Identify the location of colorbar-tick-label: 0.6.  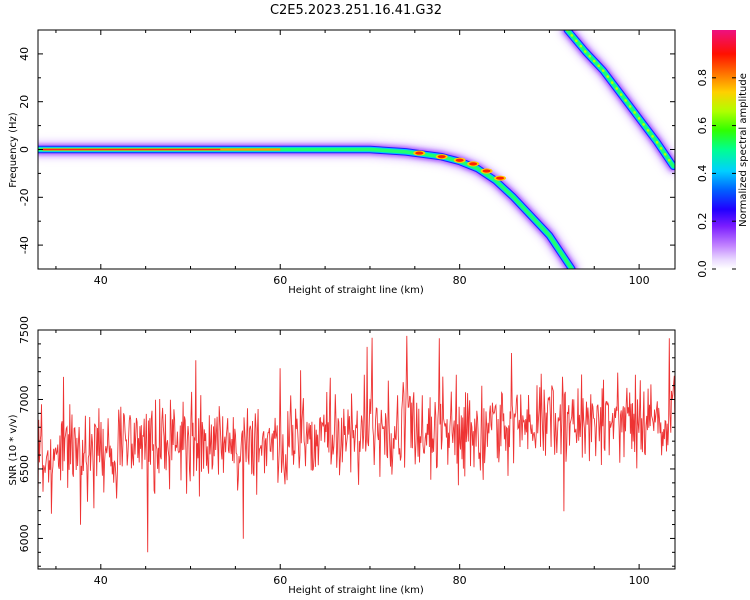
(702, 126).